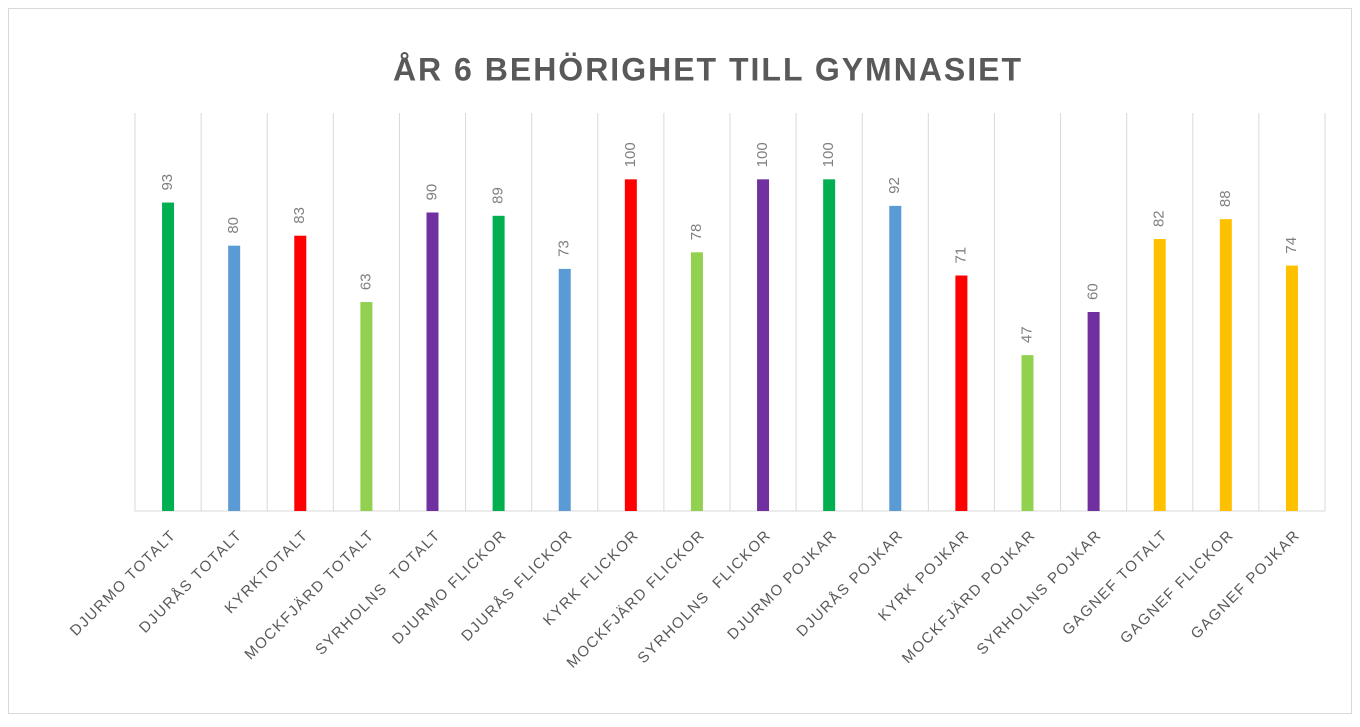  I want to click on value-label: 90, so click(431, 192).